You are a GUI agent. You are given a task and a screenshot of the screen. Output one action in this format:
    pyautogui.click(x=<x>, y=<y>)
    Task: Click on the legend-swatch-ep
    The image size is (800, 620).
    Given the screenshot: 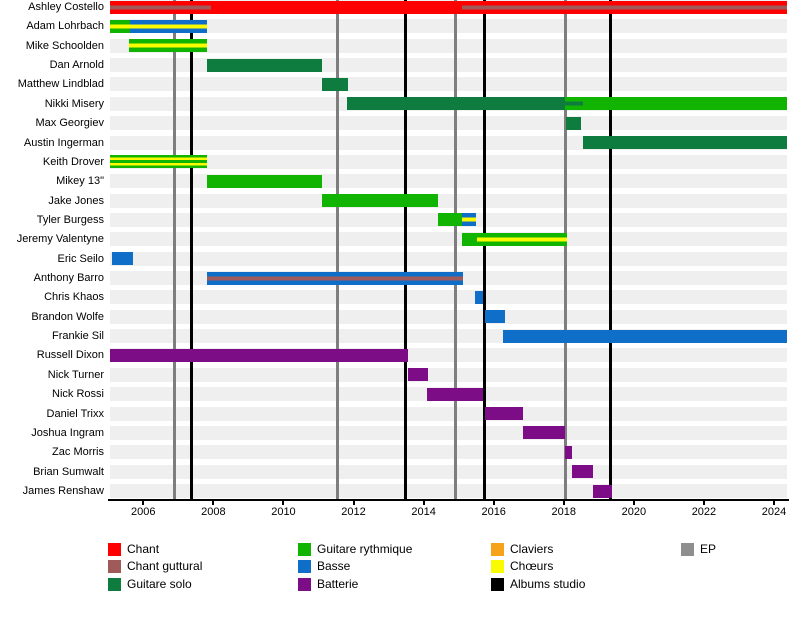 What is the action you would take?
    pyautogui.click(x=687, y=549)
    